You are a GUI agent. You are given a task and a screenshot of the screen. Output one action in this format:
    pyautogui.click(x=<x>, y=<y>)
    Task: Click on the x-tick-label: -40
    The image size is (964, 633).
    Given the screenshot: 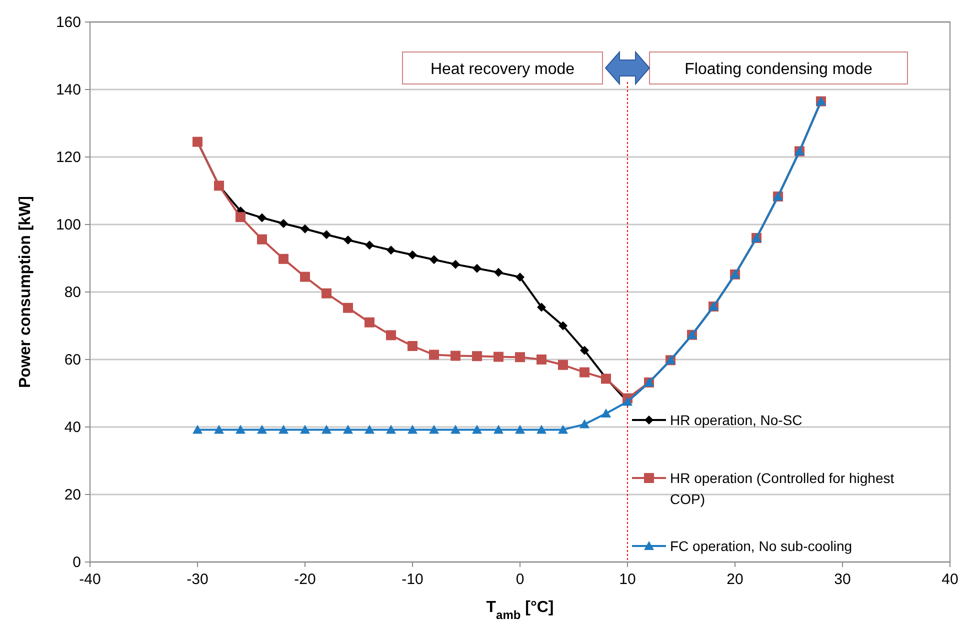 What is the action you would take?
    pyautogui.click(x=90, y=579)
    